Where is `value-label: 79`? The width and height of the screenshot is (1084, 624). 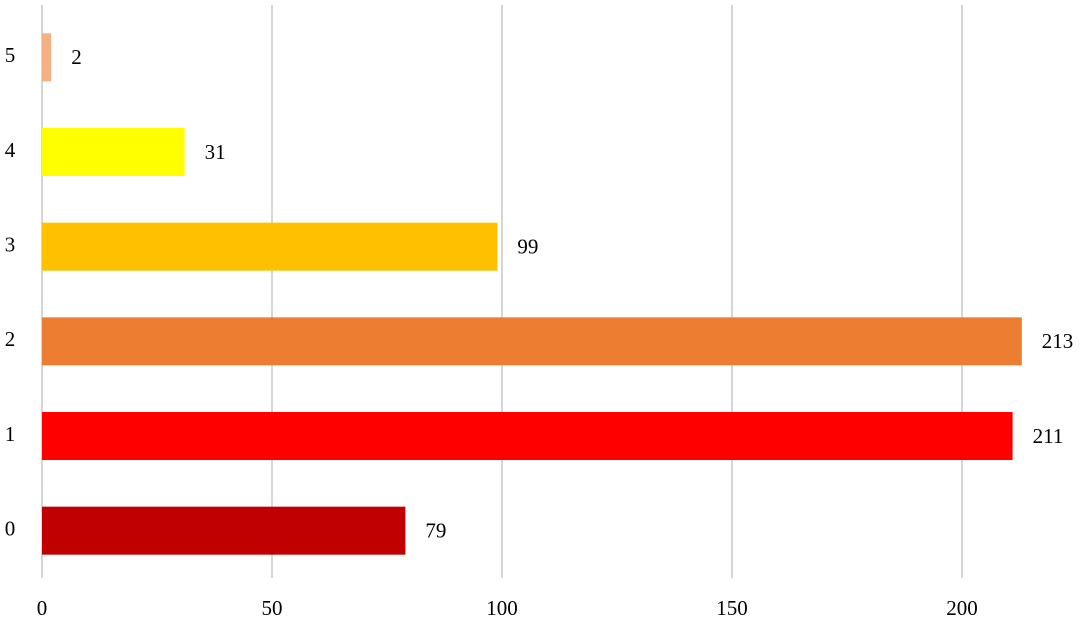
value-label: 79 is located at coordinates (435, 530).